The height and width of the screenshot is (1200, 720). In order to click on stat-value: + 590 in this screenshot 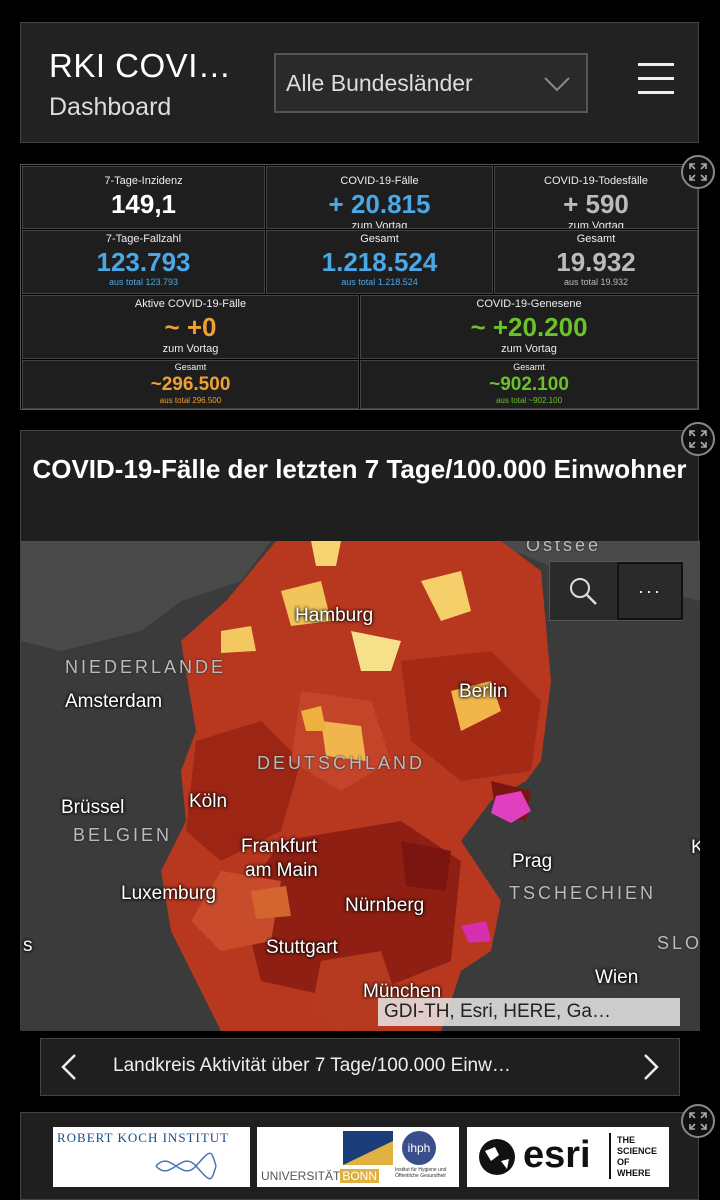, I will do `click(596, 204)`.